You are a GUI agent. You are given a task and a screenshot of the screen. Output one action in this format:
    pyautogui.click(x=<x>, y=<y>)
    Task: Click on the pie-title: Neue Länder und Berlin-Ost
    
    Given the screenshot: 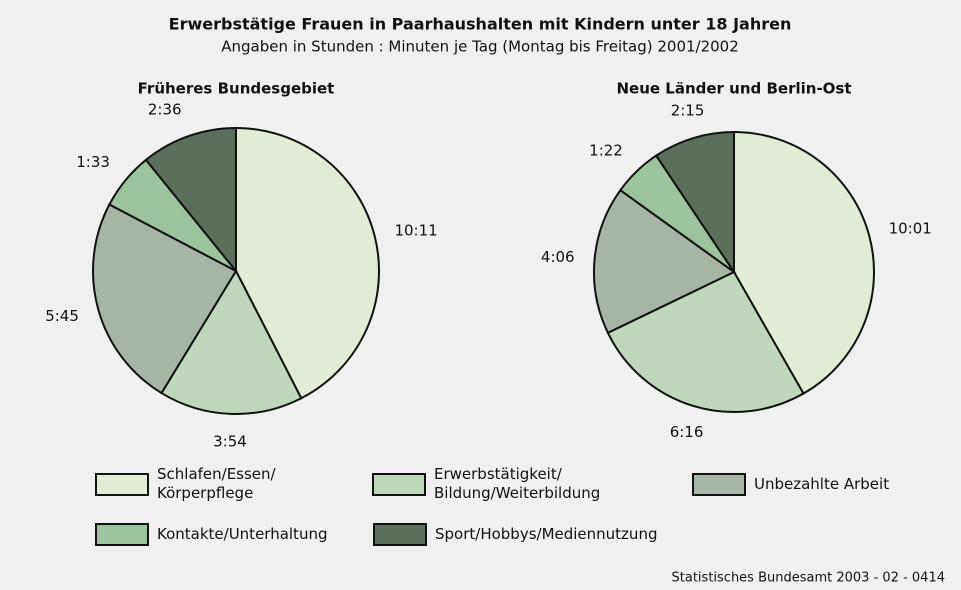 What is the action you would take?
    pyautogui.click(x=733, y=89)
    